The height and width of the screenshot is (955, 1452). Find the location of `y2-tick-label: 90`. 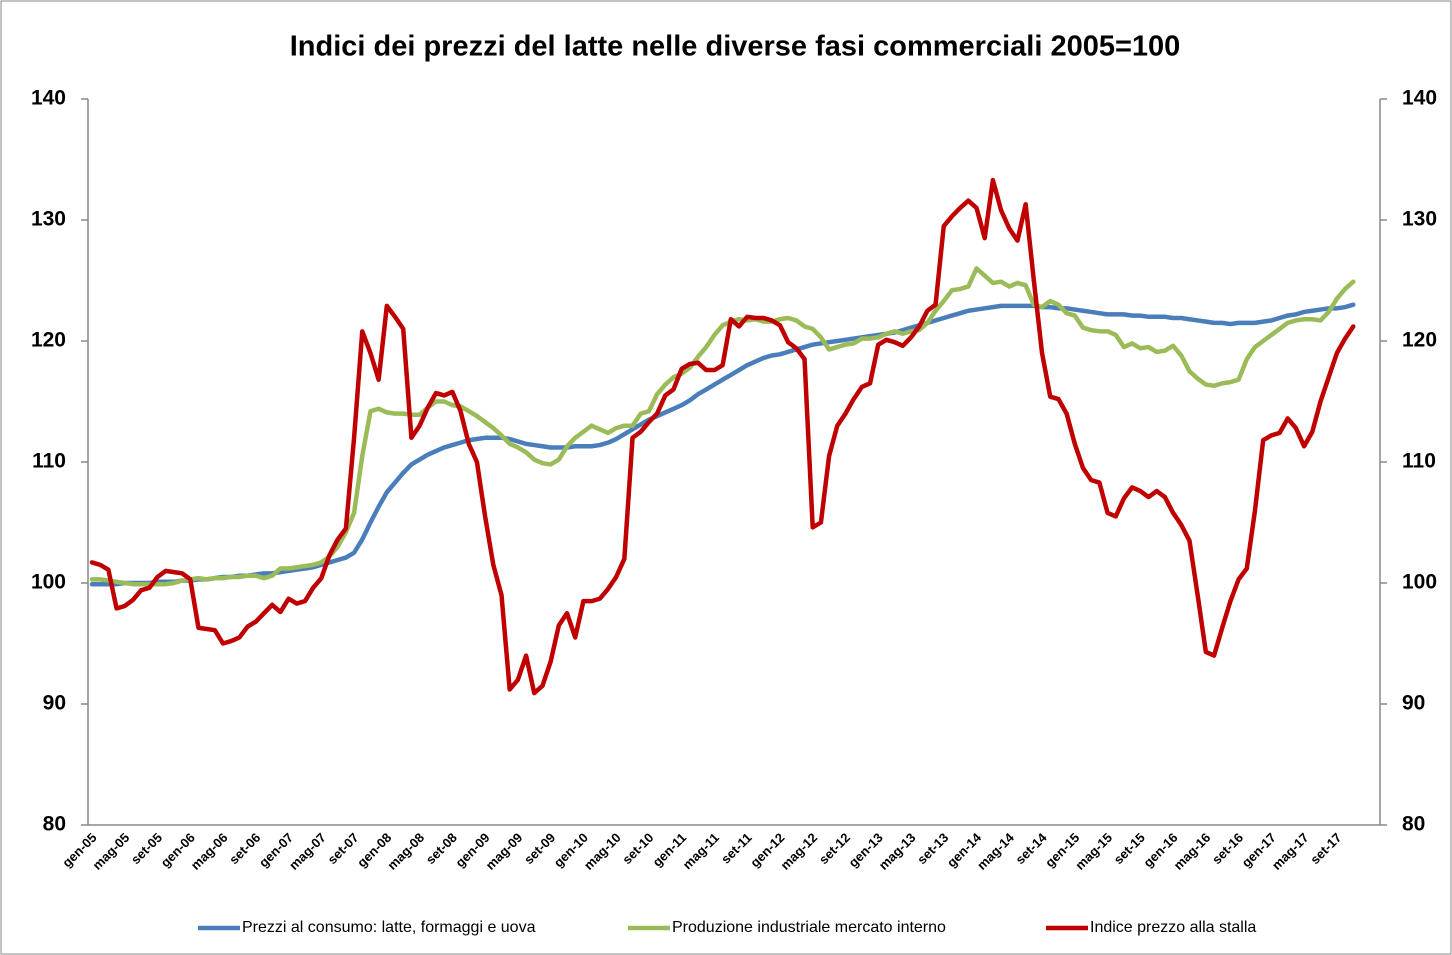

y2-tick-label: 90 is located at coordinates (1413, 703).